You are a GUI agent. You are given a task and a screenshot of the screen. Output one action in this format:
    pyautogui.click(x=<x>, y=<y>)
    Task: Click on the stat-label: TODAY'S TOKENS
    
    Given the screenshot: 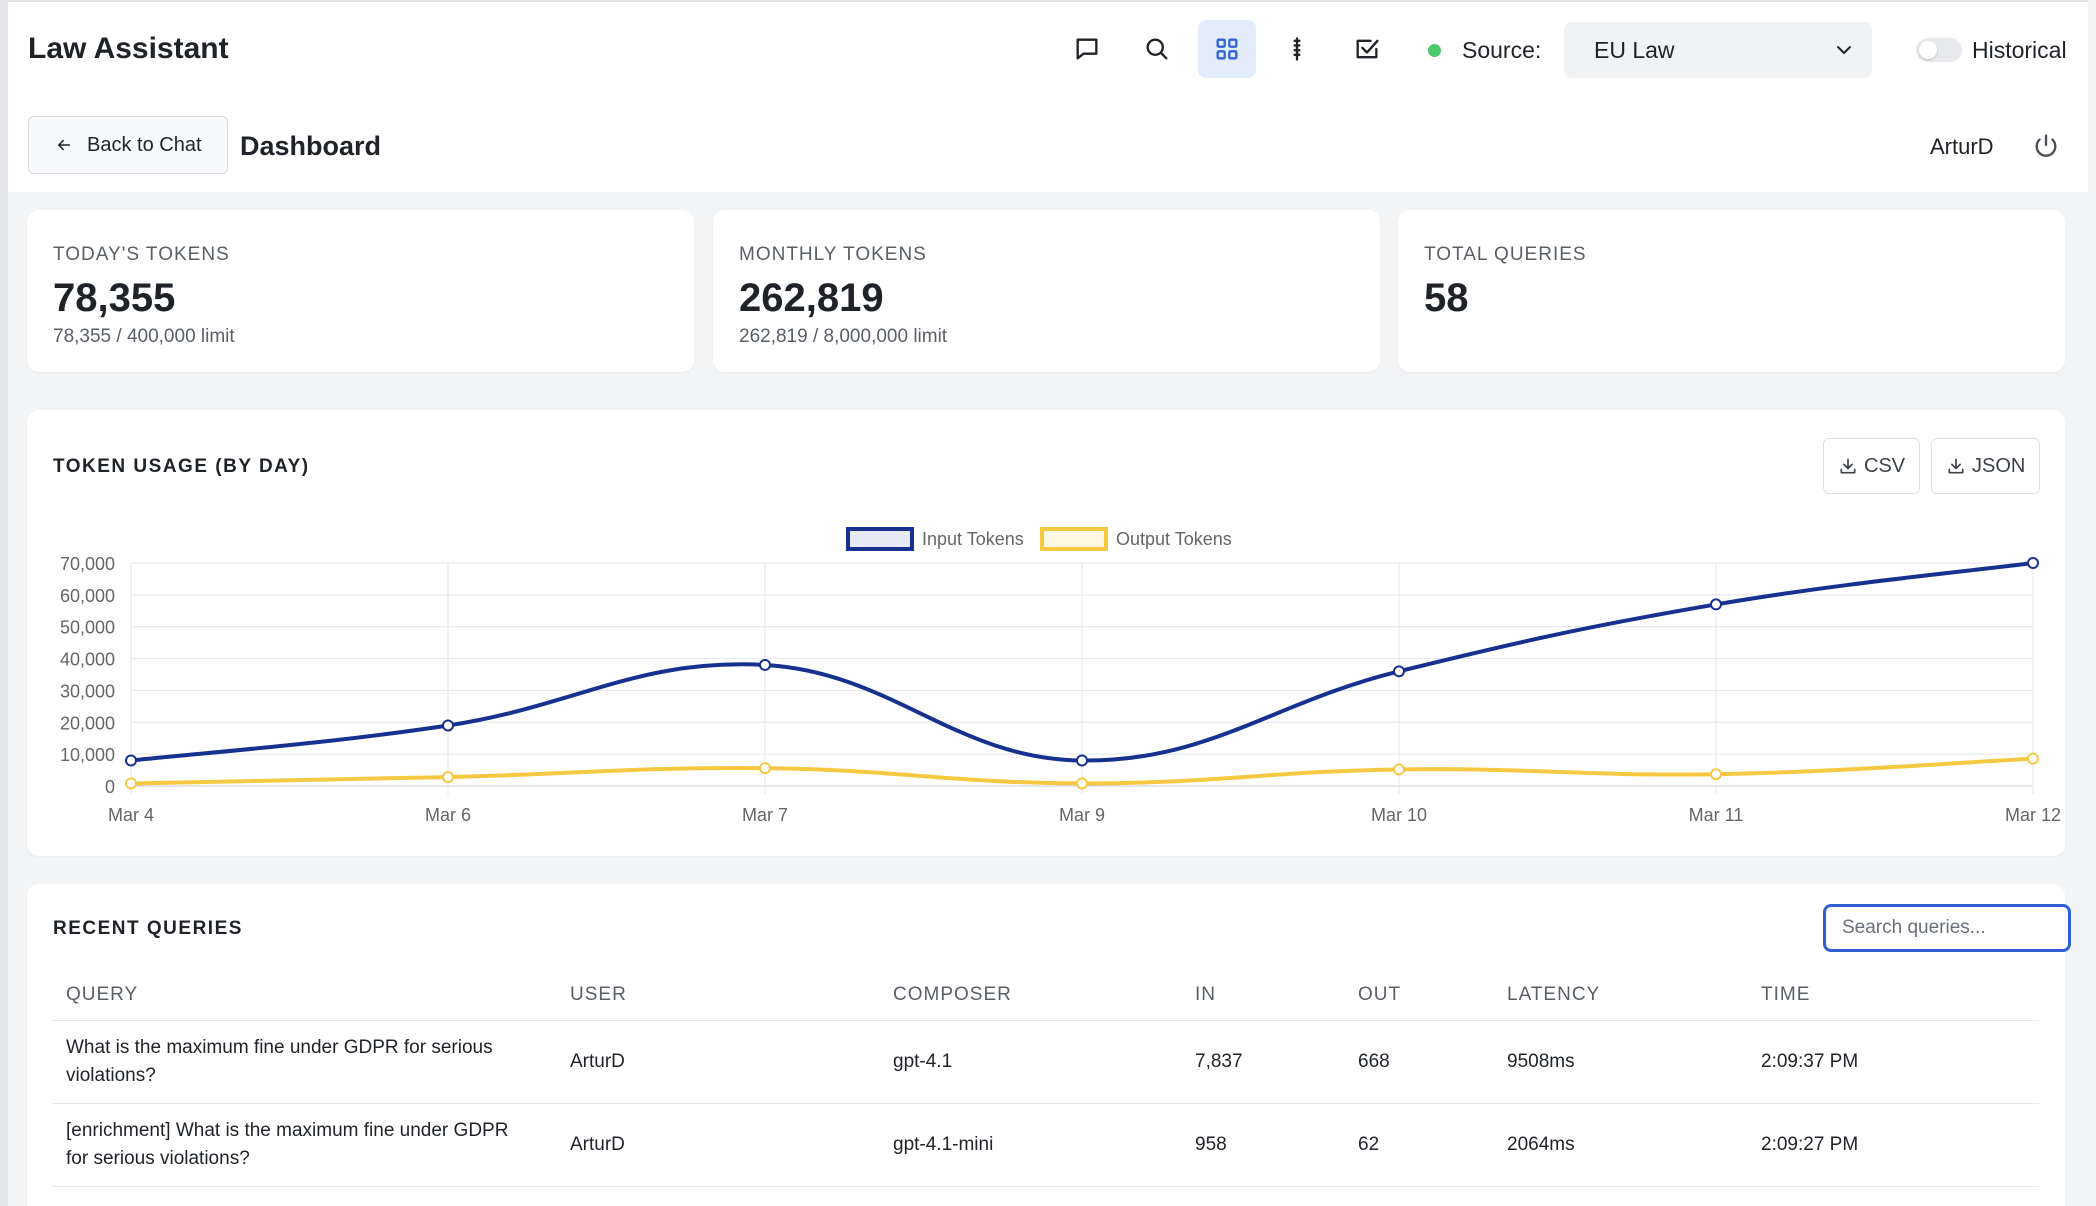 What is the action you would take?
    pyautogui.click(x=141, y=254)
    